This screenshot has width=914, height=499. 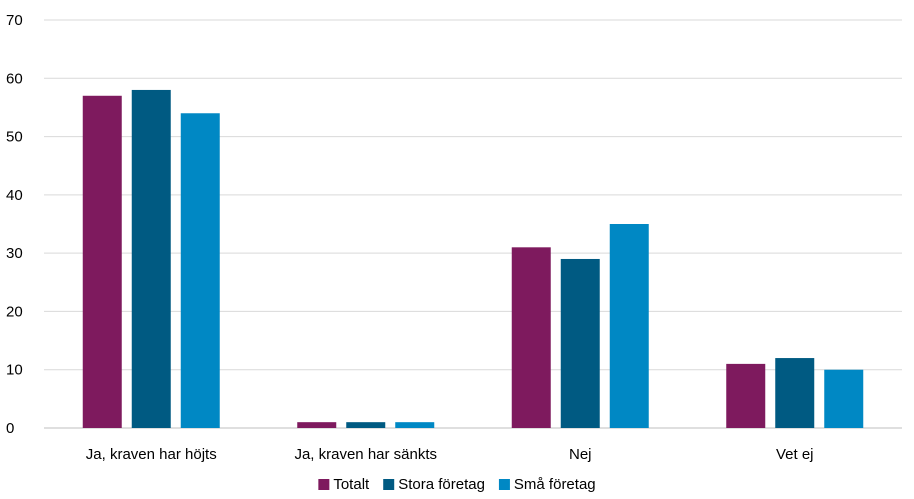 I want to click on y-tick-label: 0, so click(x=10, y=428).